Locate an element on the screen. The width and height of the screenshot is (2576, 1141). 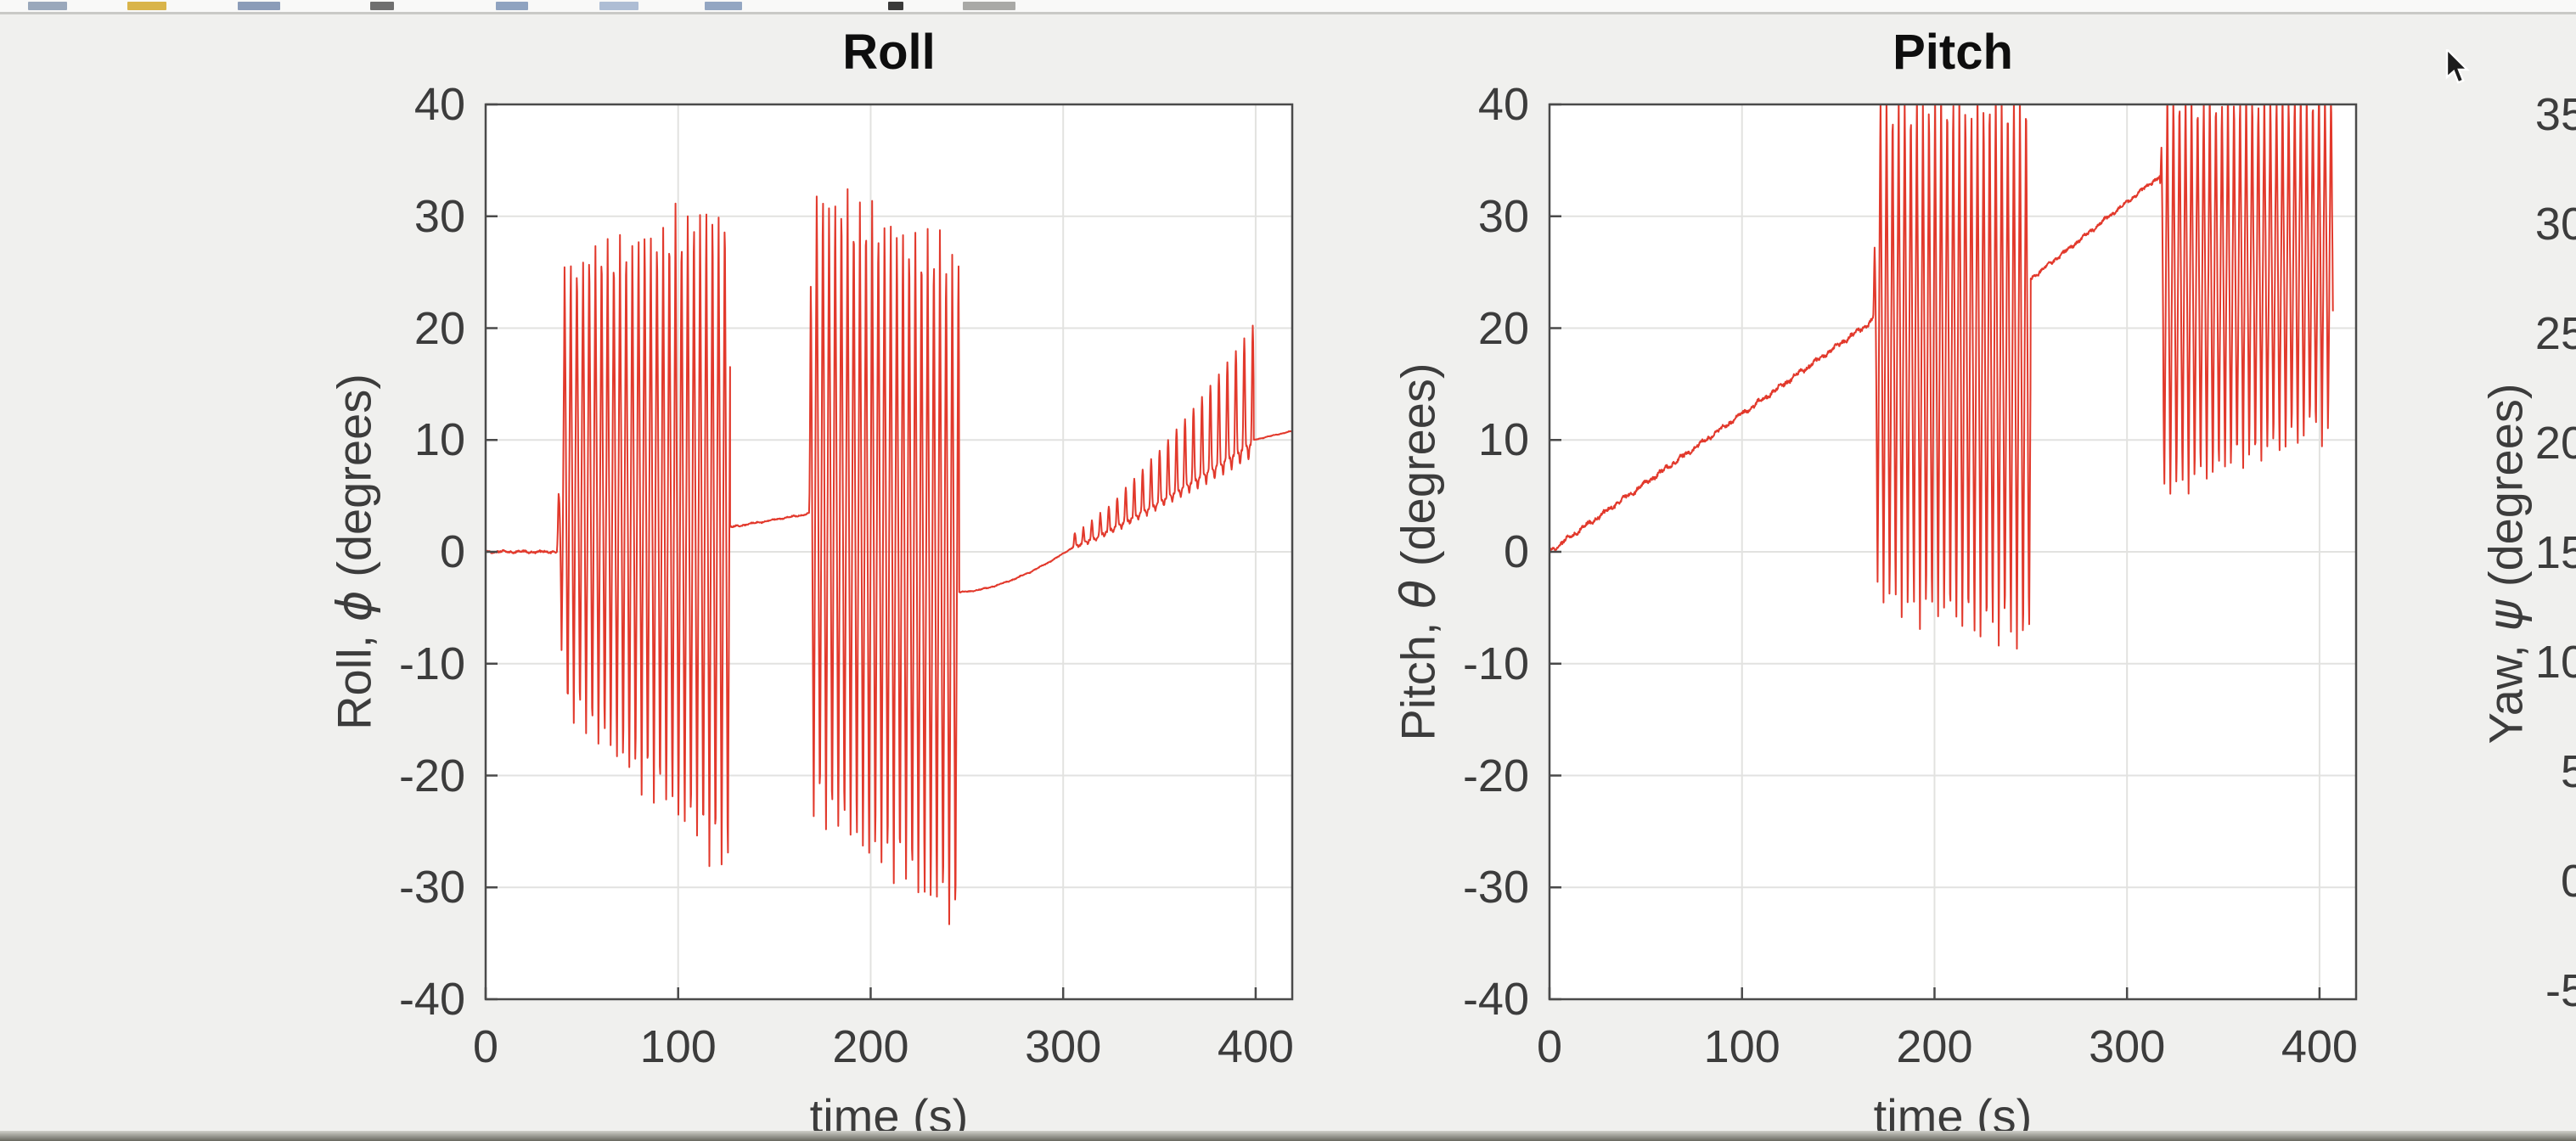
subplot-title: Roll is located at coordinates (889, 53).